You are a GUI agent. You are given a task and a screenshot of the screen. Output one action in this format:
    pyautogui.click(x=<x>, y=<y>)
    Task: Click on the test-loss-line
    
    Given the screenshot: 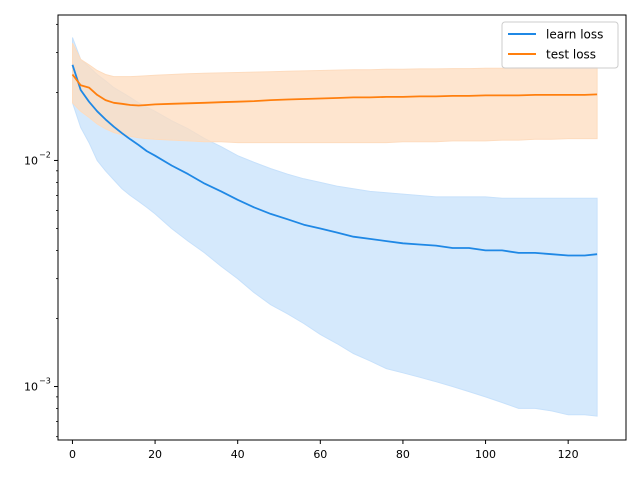 What is the action you would take?
    pyautogui.click(x=334, y=90)
    